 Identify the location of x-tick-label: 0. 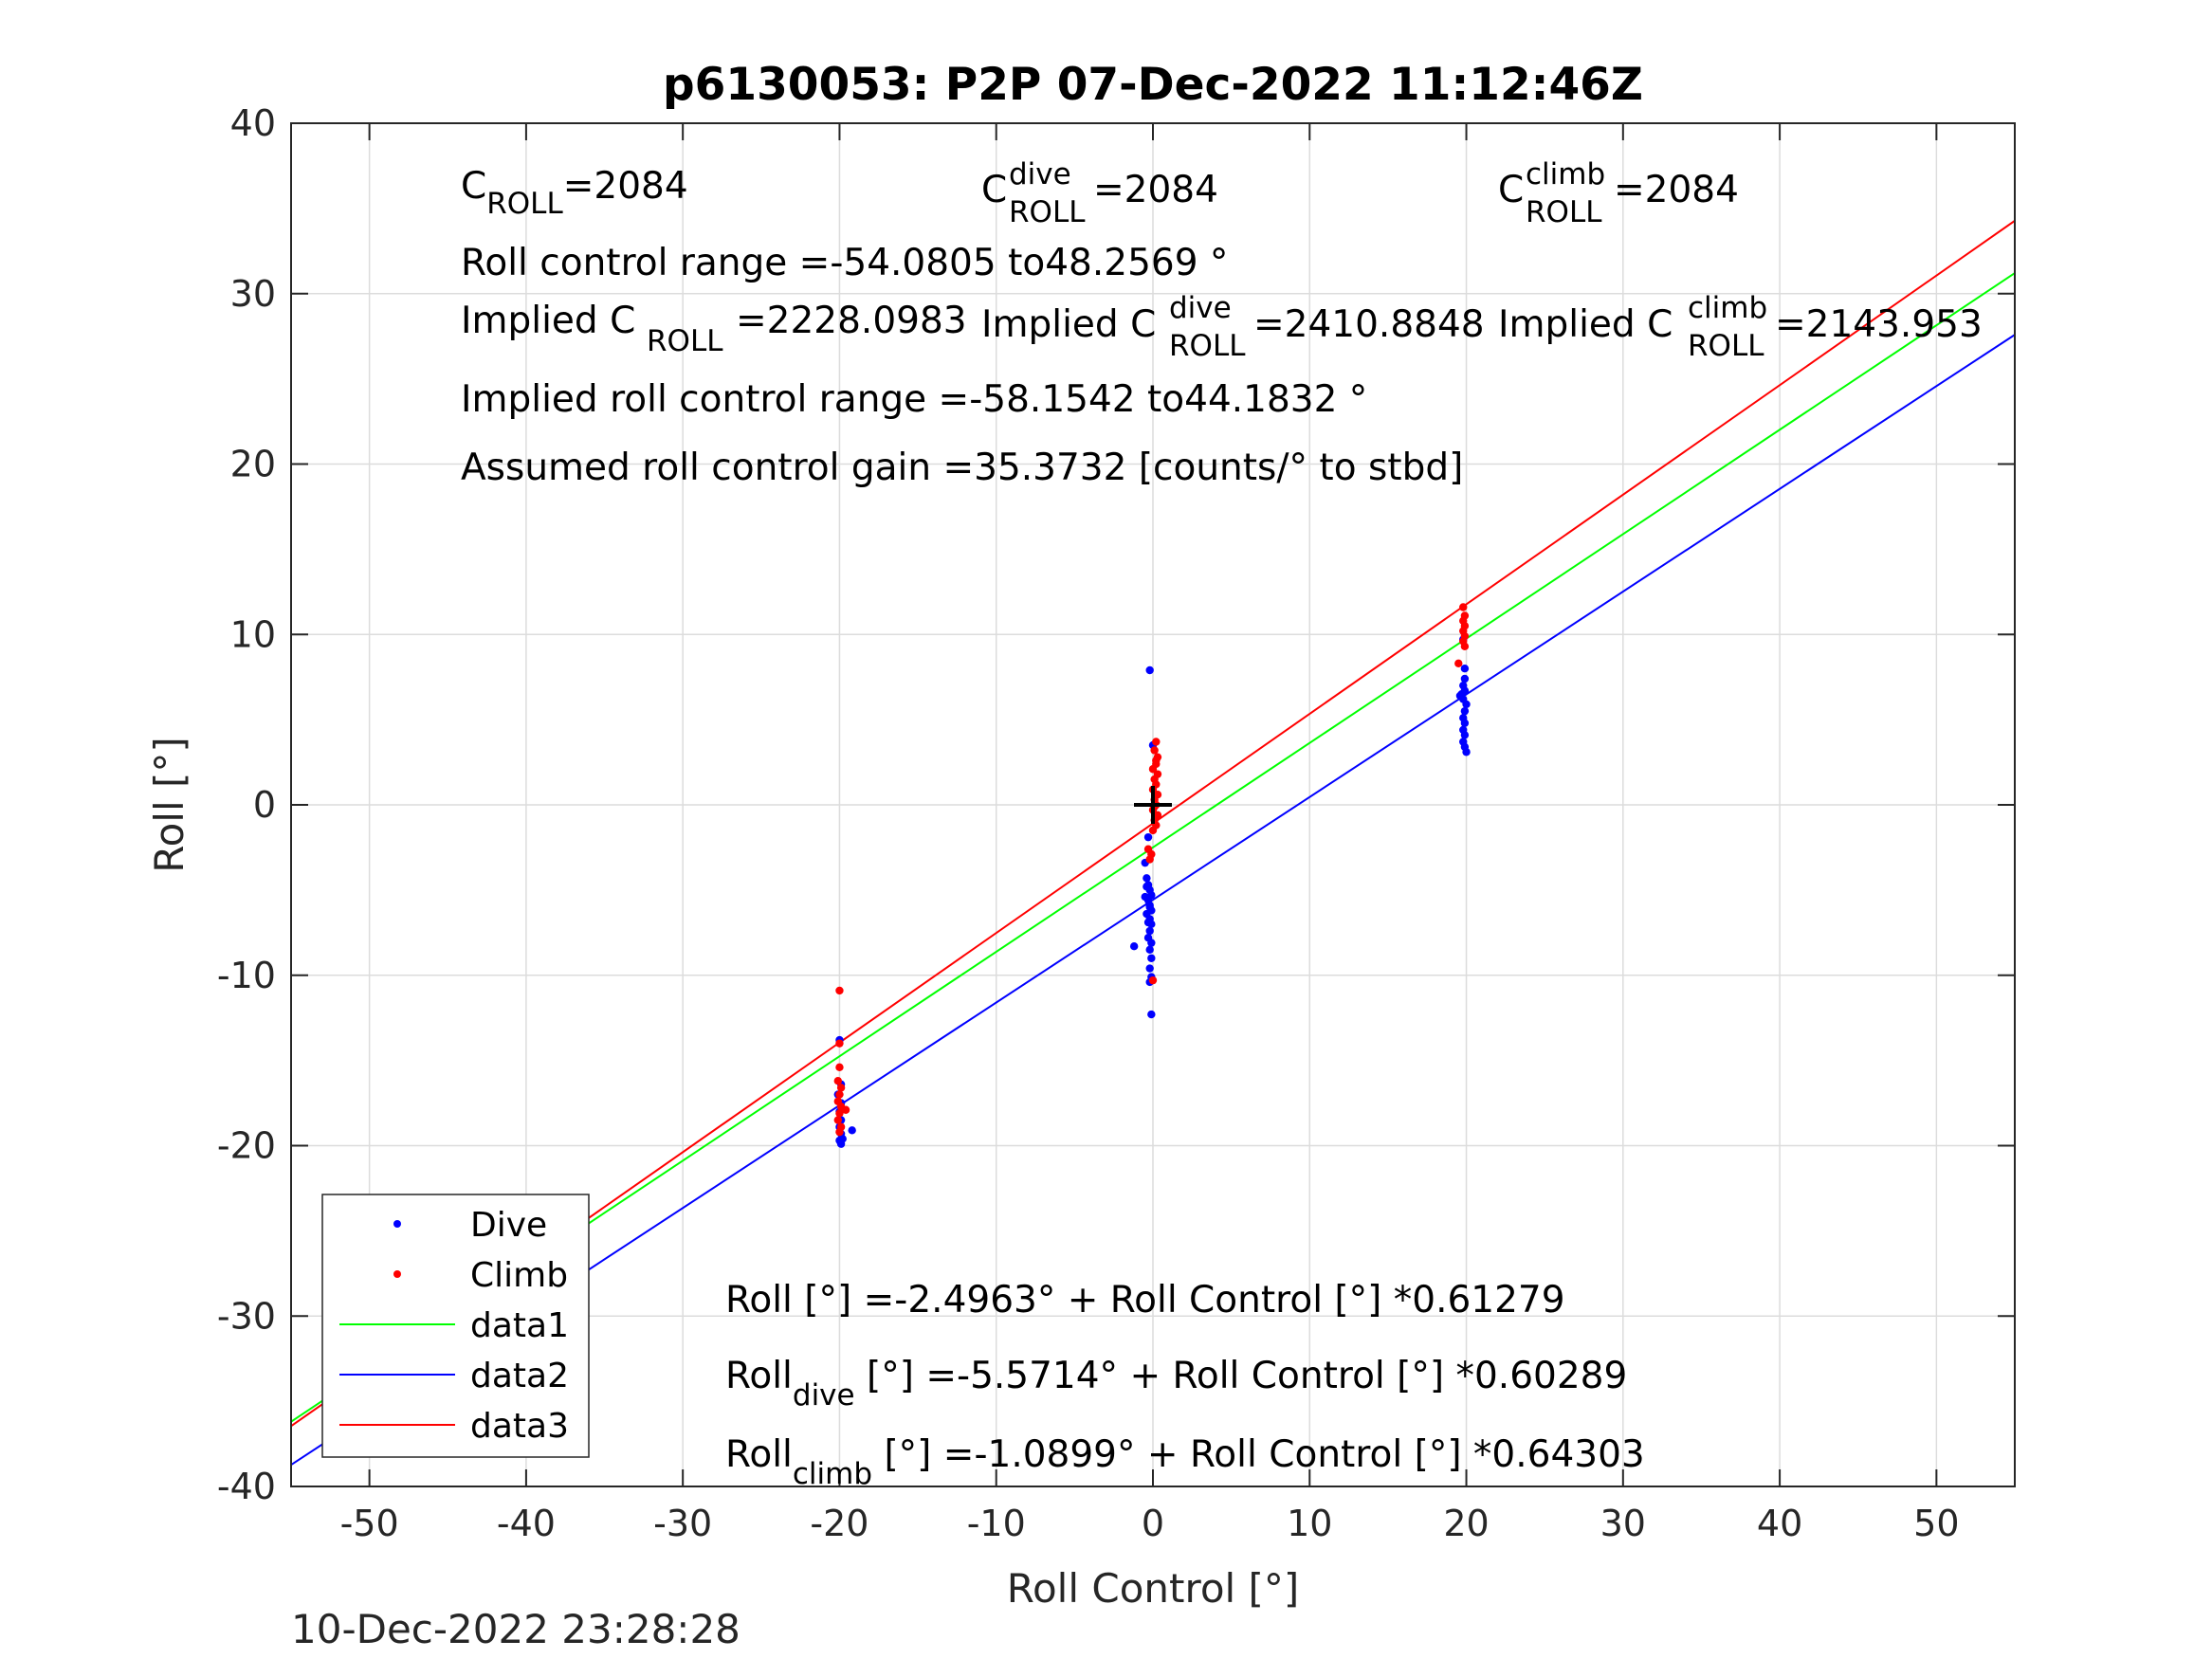
(1153, 1523).